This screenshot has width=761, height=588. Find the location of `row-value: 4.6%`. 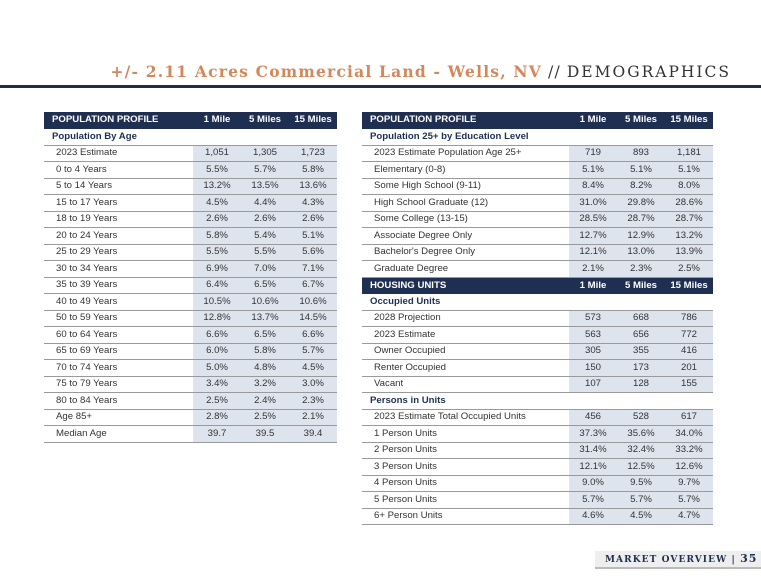

row-value: 4.6% is located at coordinates (593, 516).